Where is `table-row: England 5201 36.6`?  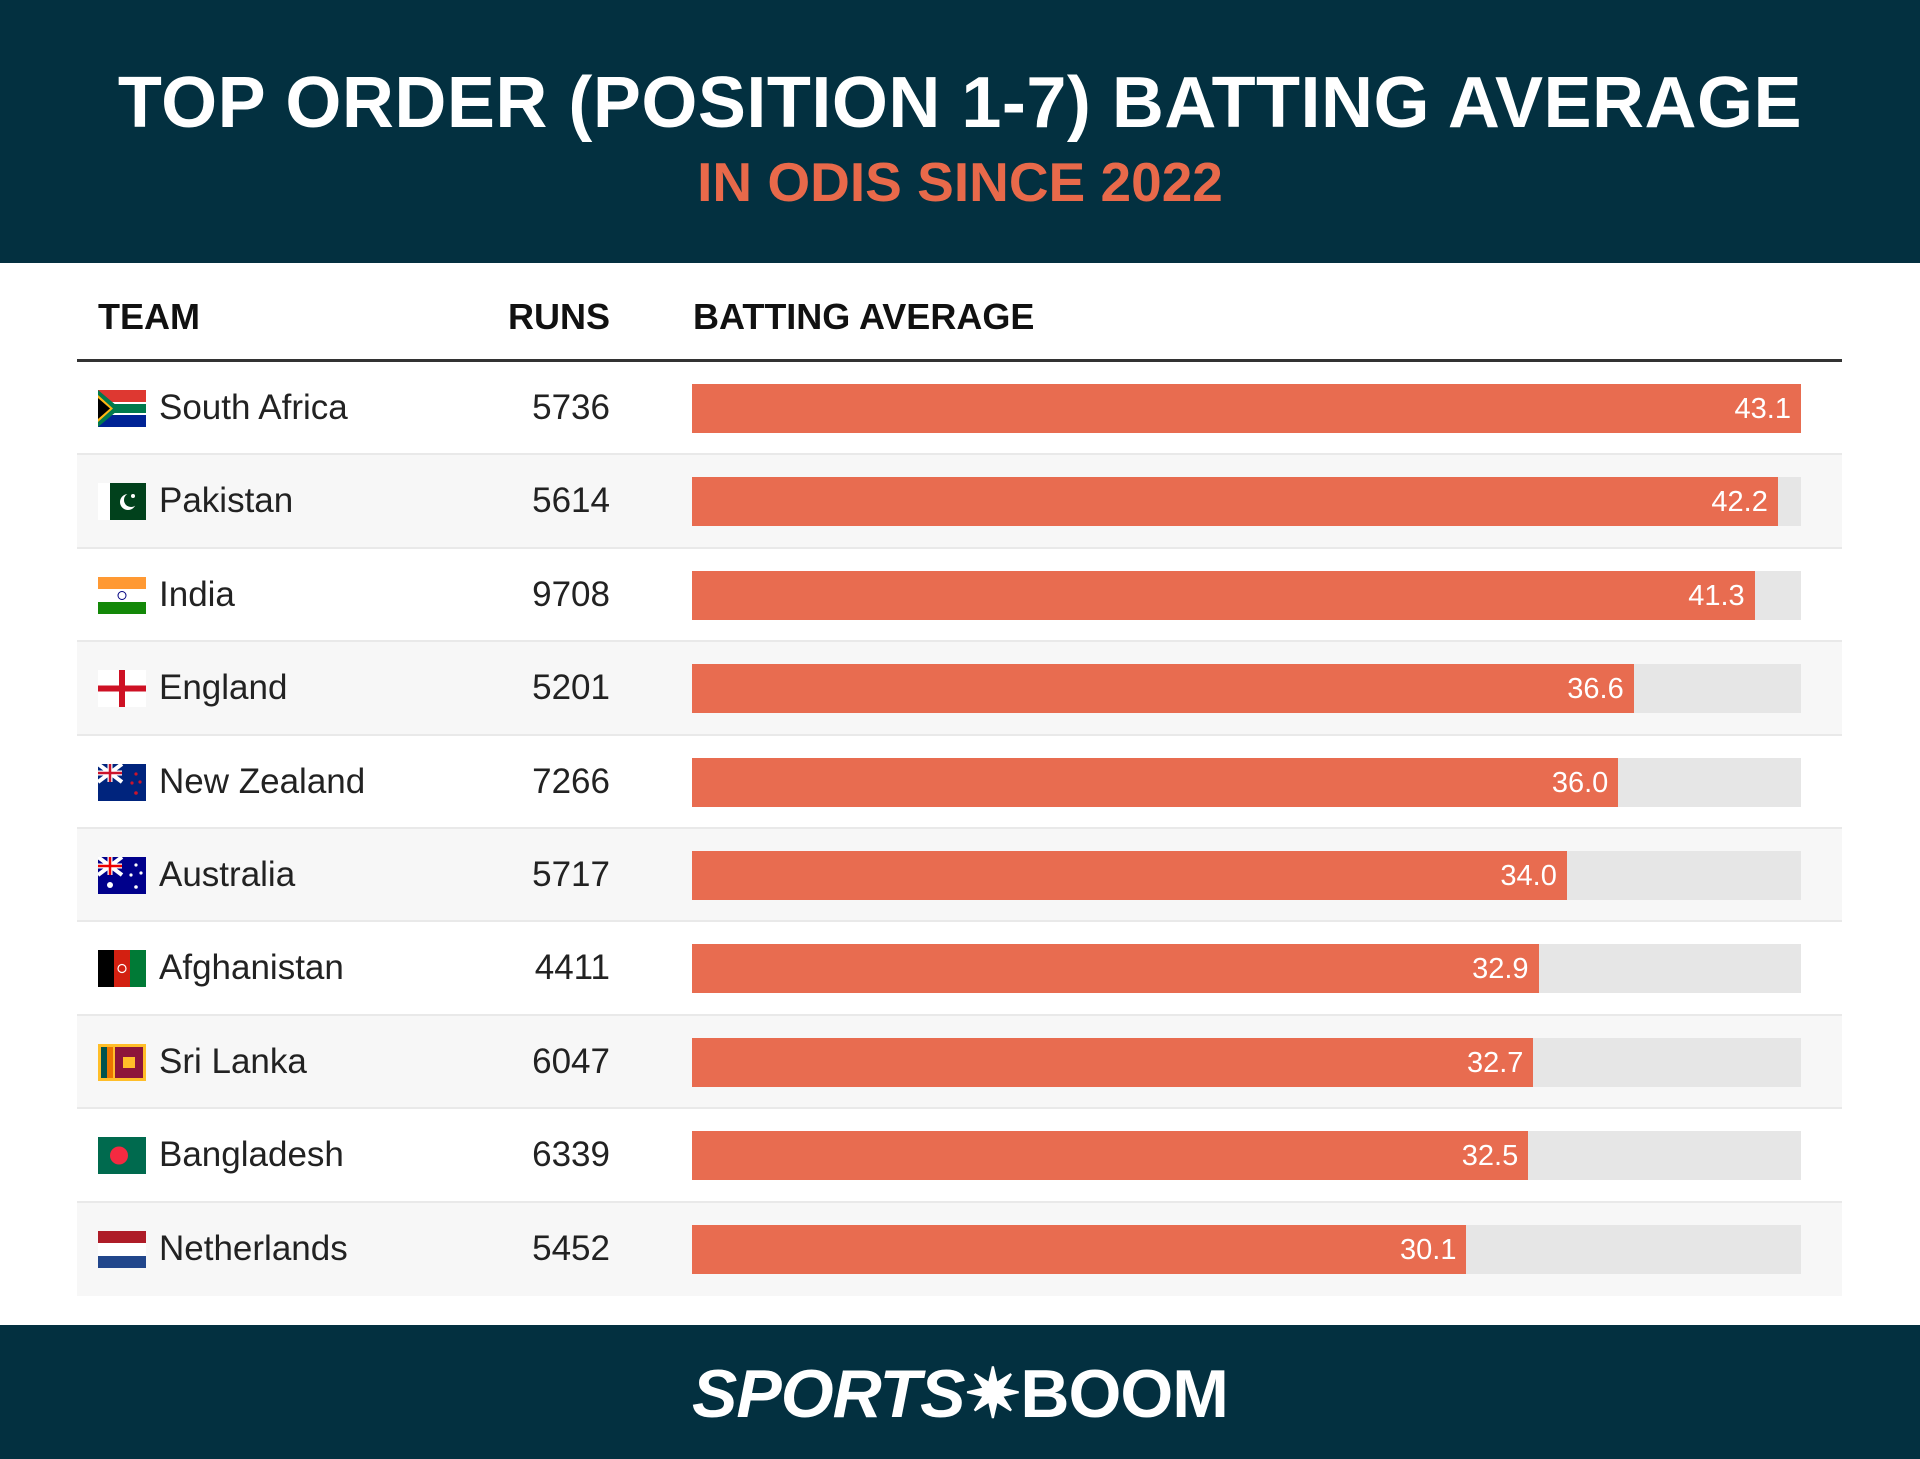
table-row: England 5201 36.6 is located at coordinates (959, 689).